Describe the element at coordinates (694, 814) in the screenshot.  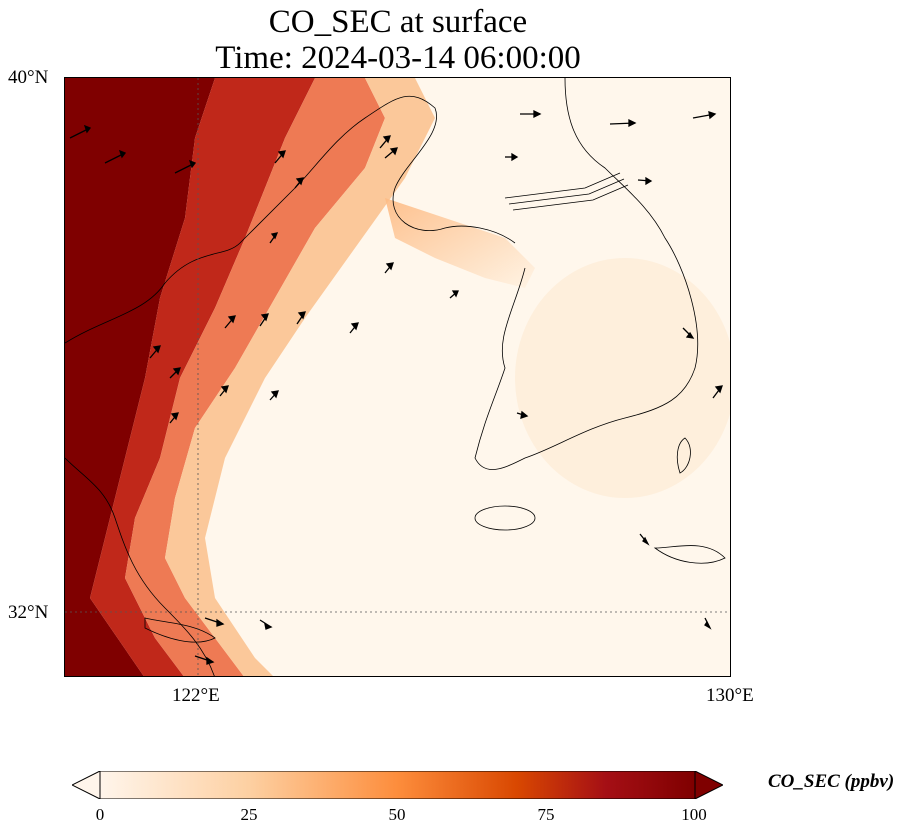
I see `colorbar-tick: 100` at that location.